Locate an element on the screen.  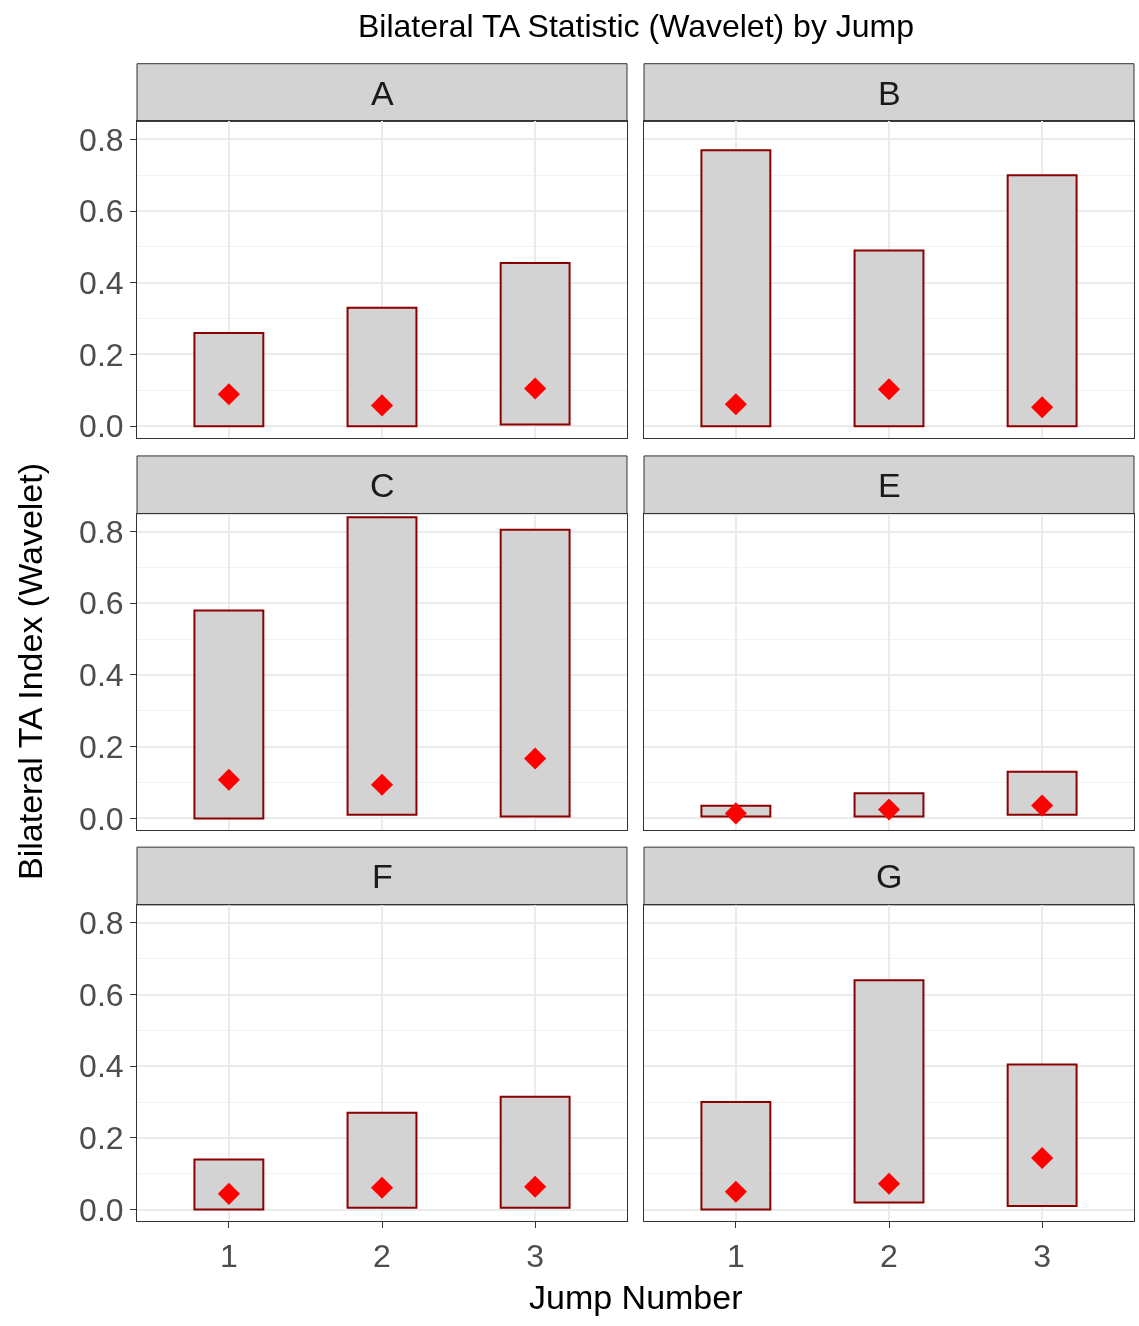
chart-title: A is located at coordinates (382, 93).